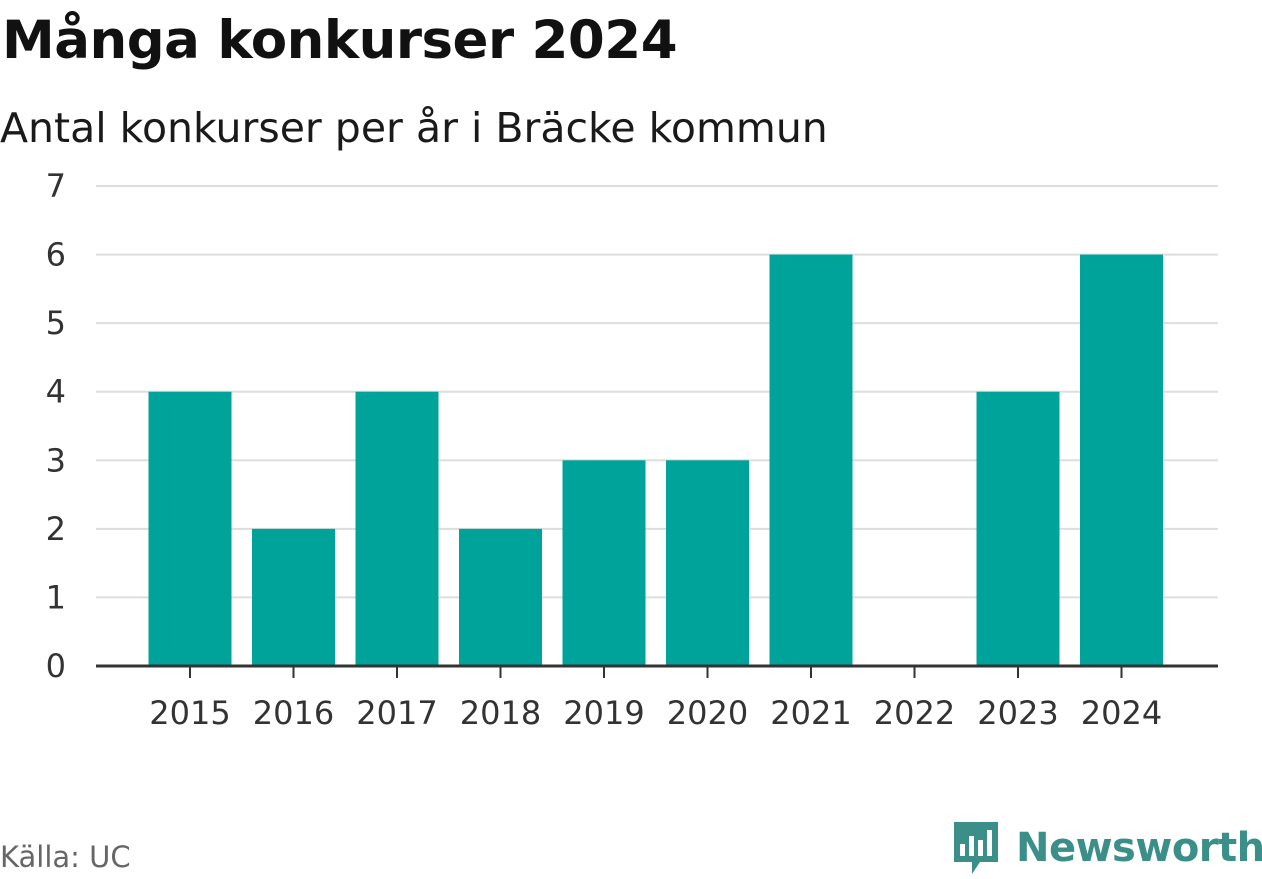  What do you see at coordinates (1121, 713) in the screenshot?
I see `x-tick-label: 2024` at bounding box center [1121, 713].